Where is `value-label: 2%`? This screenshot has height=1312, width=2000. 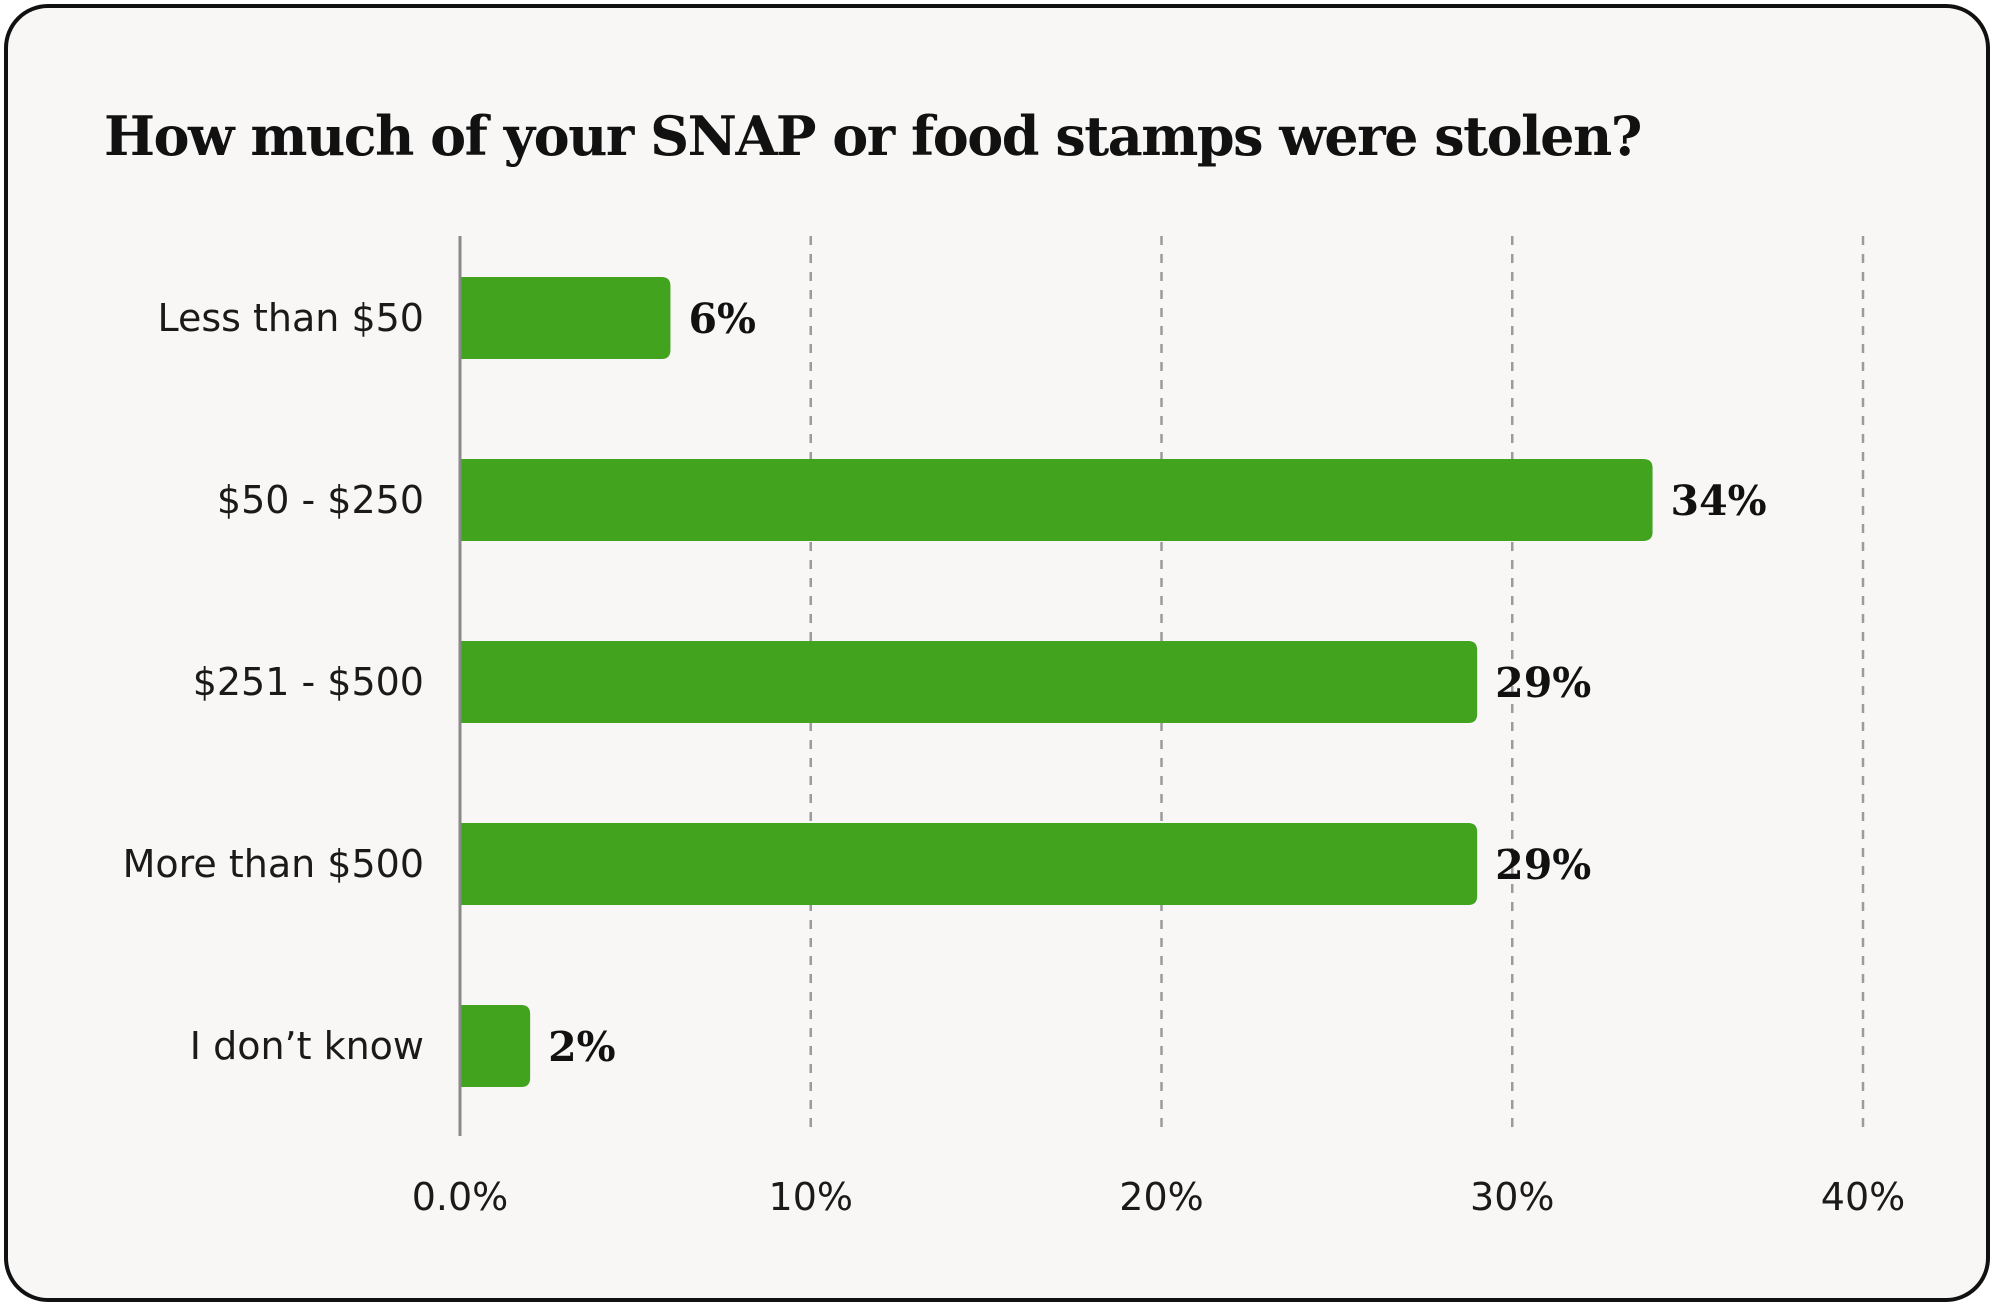 value-label: 2% is located at coordinates (582, 1047).